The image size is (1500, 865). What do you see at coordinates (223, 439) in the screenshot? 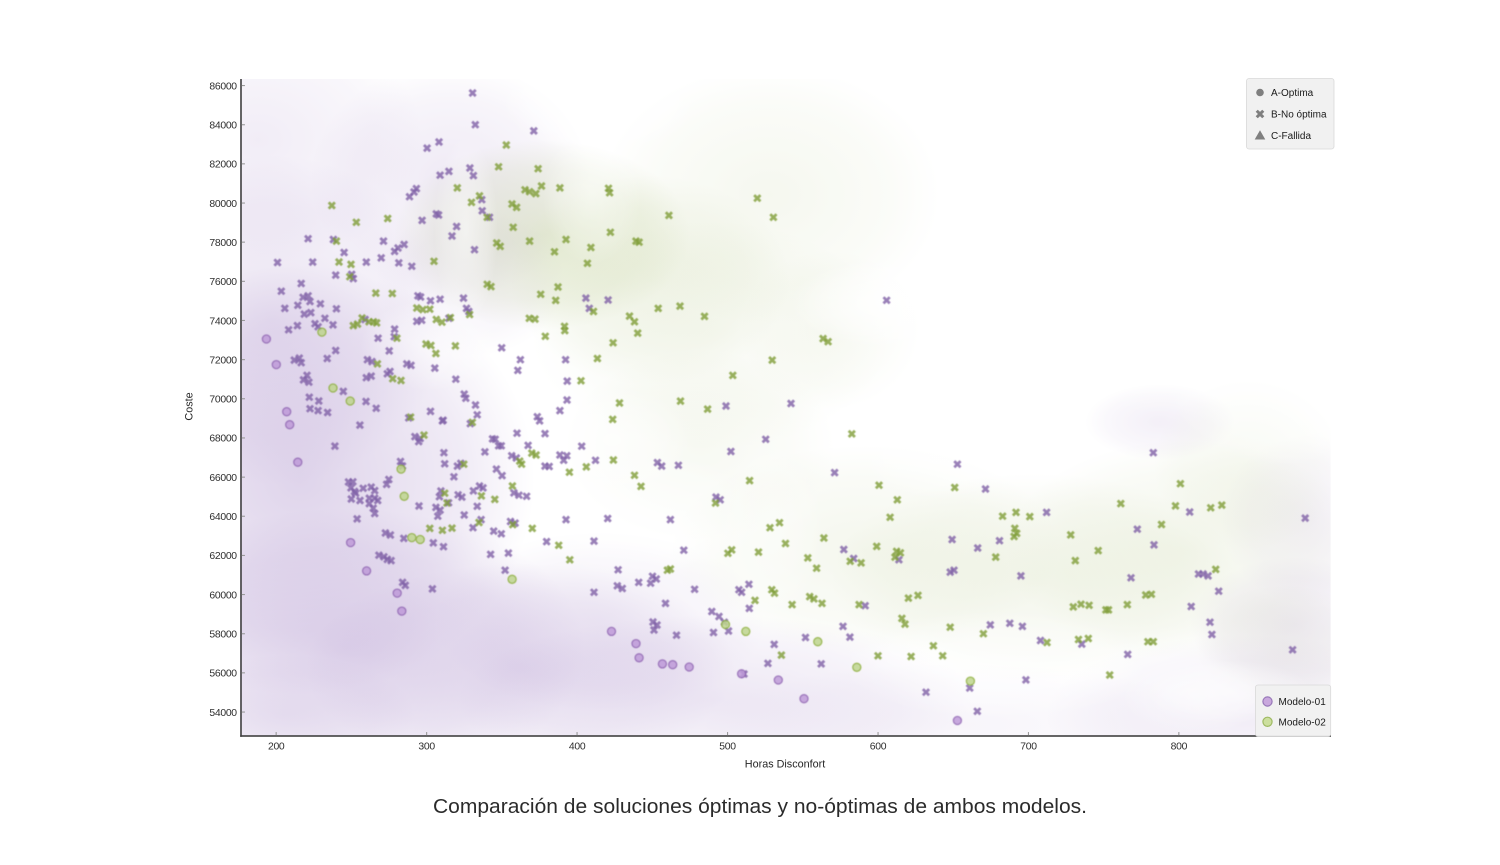
I see `svg-text: 68000` at bounding box center [223, 439].